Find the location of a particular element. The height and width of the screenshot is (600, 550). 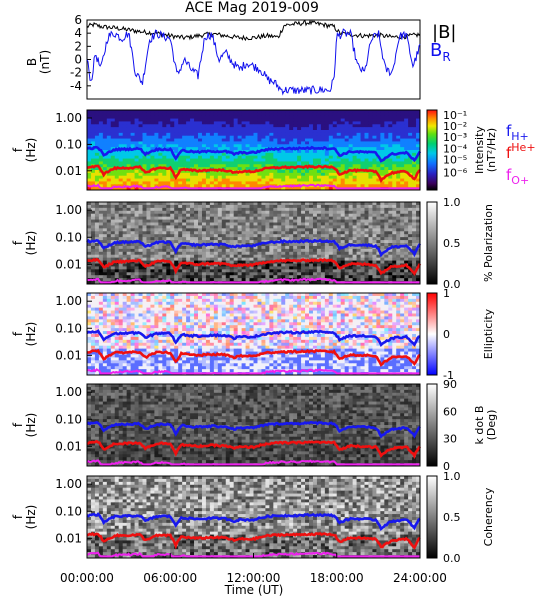

frequency-tick-label: 0.10 is located at coordinates (68, 237).